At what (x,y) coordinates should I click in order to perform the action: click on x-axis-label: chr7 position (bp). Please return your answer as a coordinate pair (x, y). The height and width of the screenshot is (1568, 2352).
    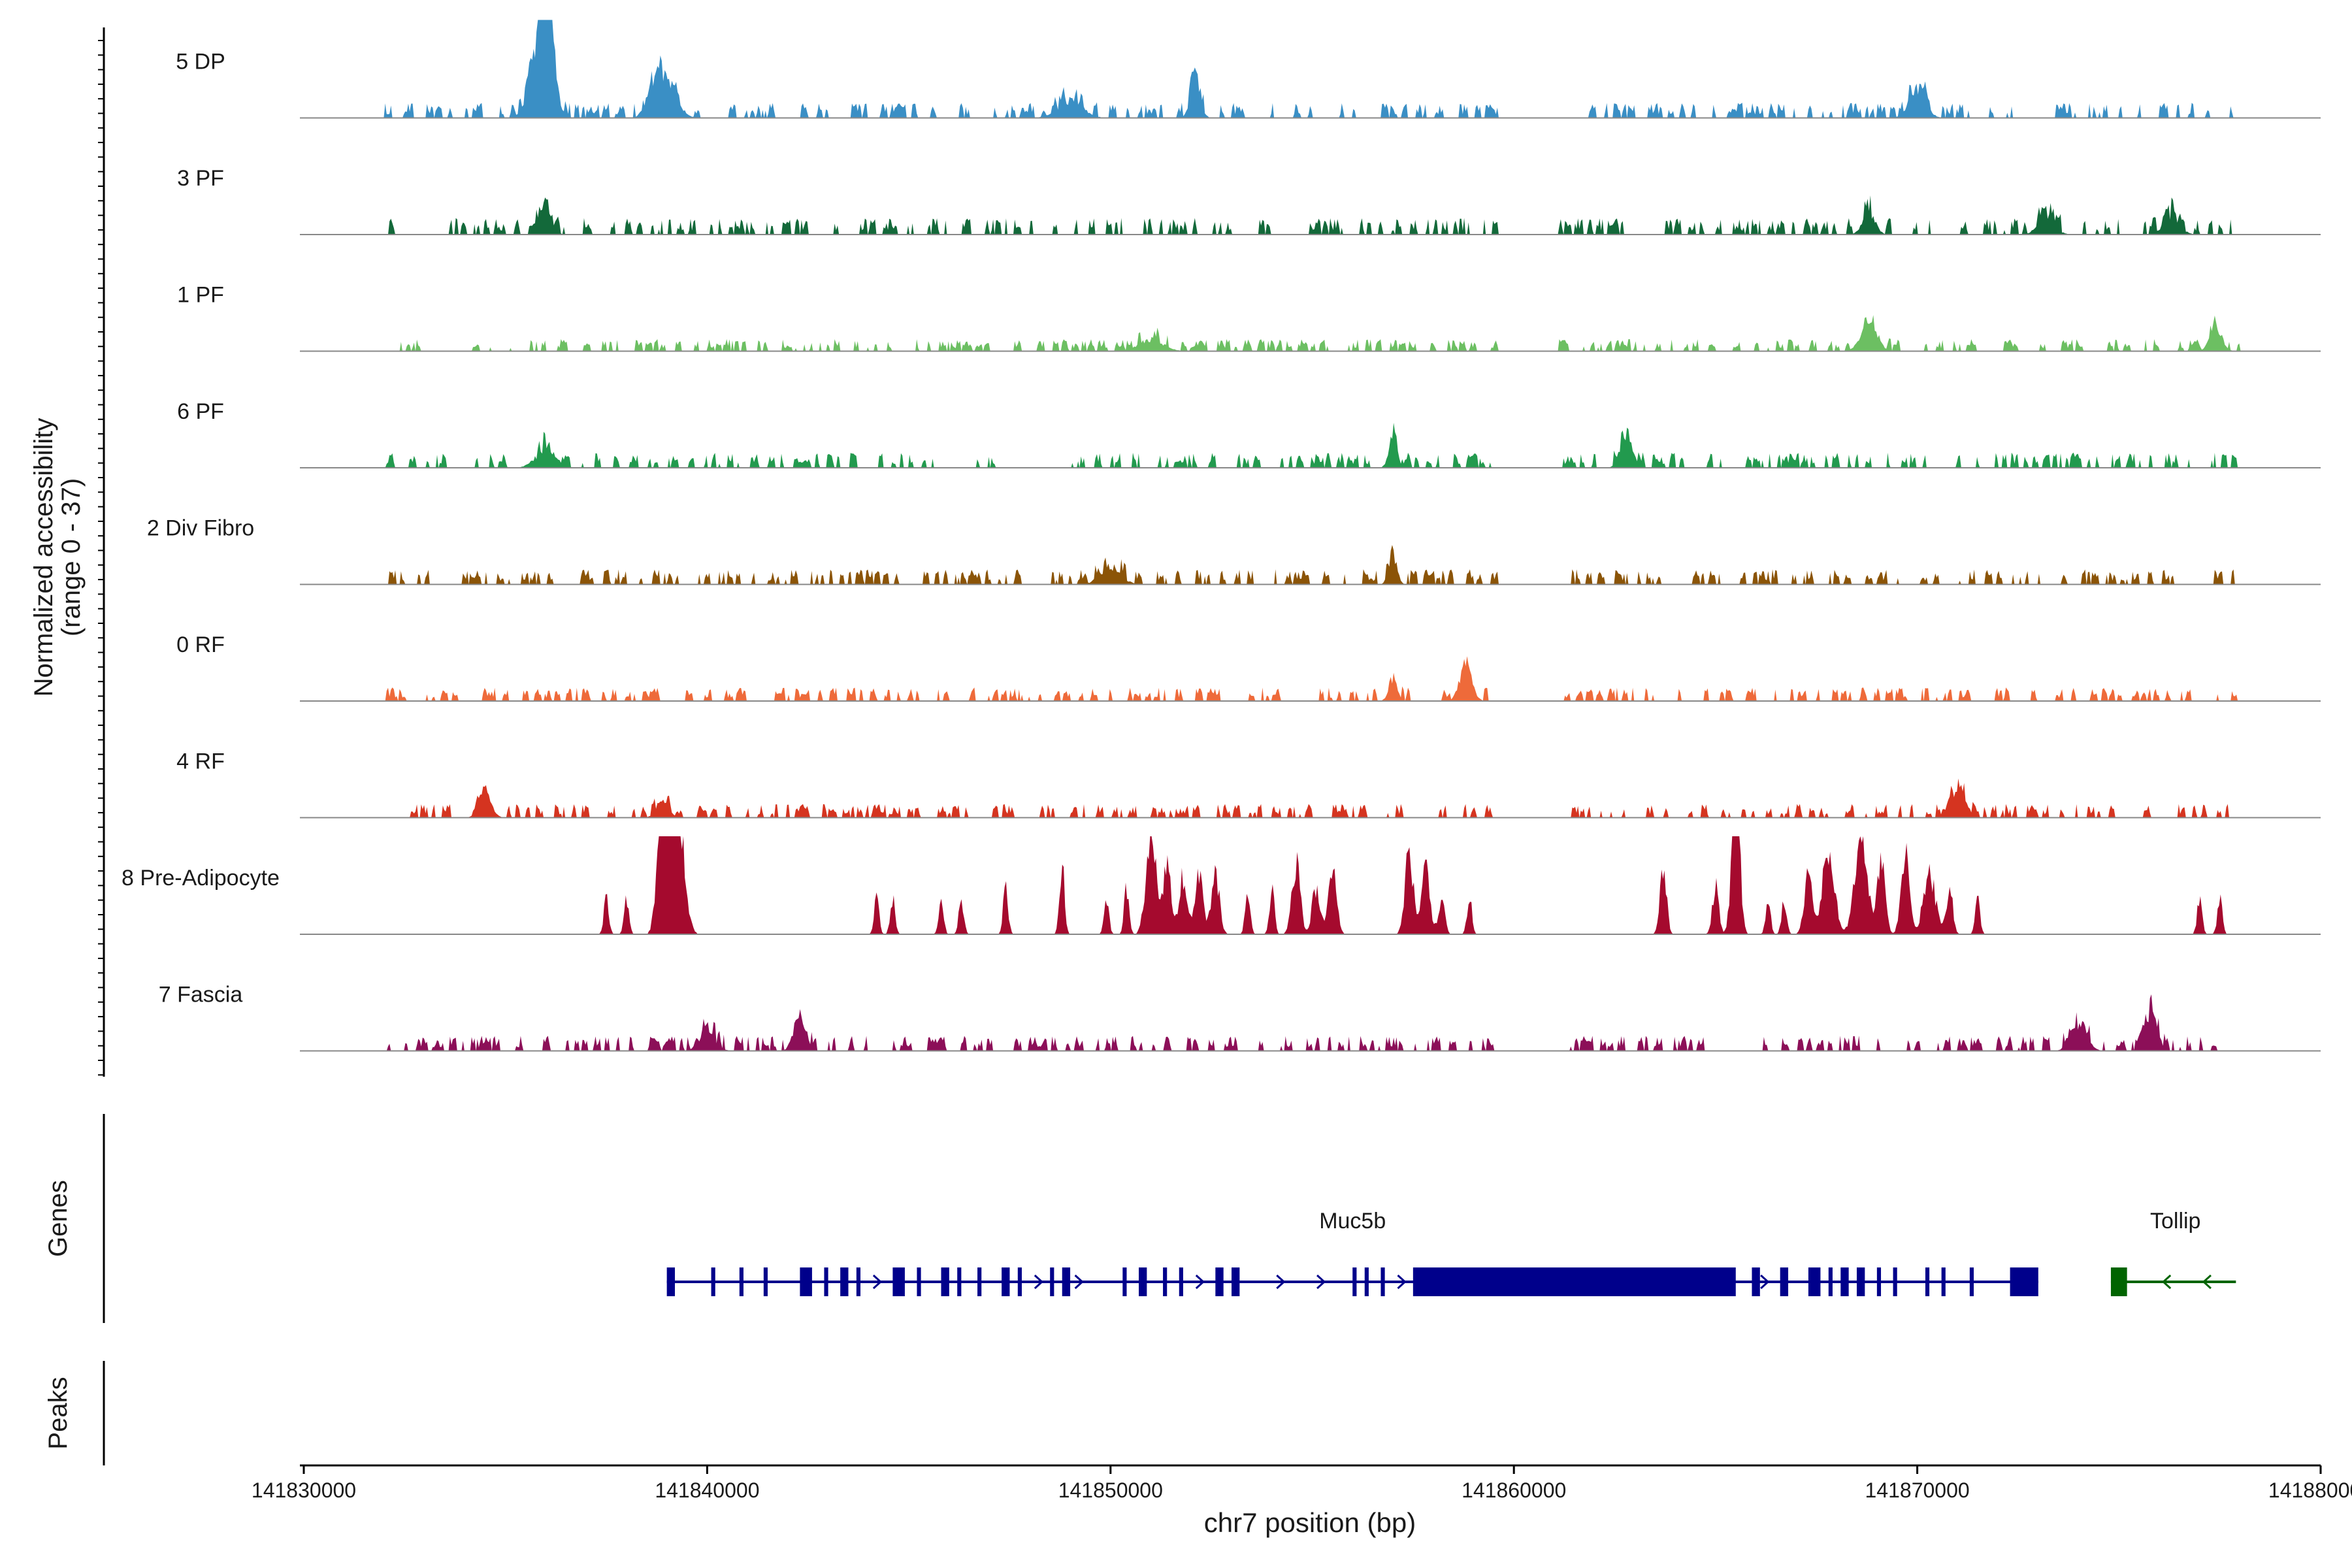
    Looking at the image, I should click on (1310, 1522).